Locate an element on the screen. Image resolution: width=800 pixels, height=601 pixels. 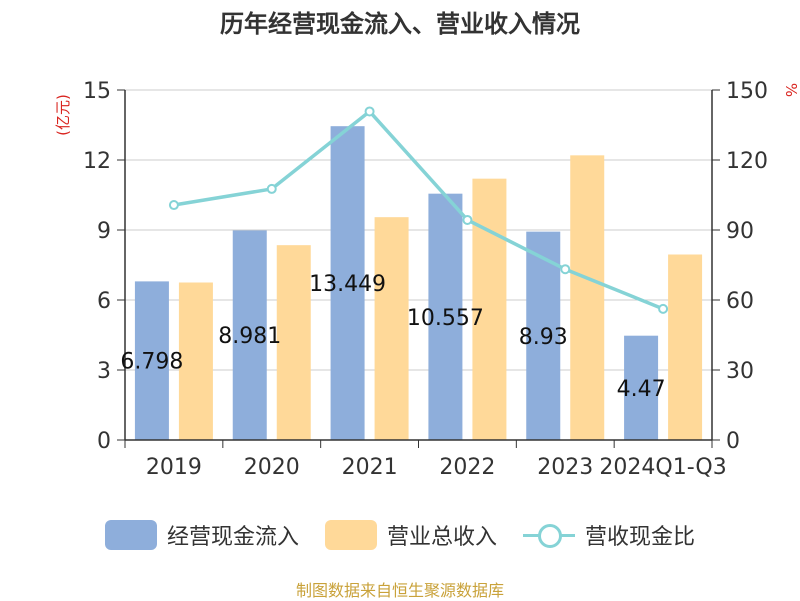
legend: 经营现金流入 营业总收入 营收现金比 is located at coordinates (400, 535).